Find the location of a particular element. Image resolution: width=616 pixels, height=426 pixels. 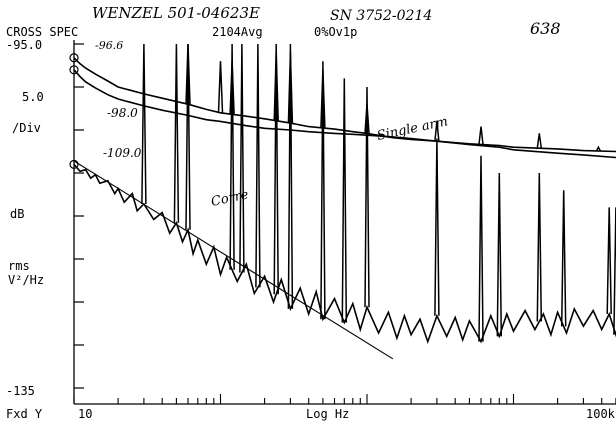

label-lower-curve: -98.0 is located at coordinates (122, 113).